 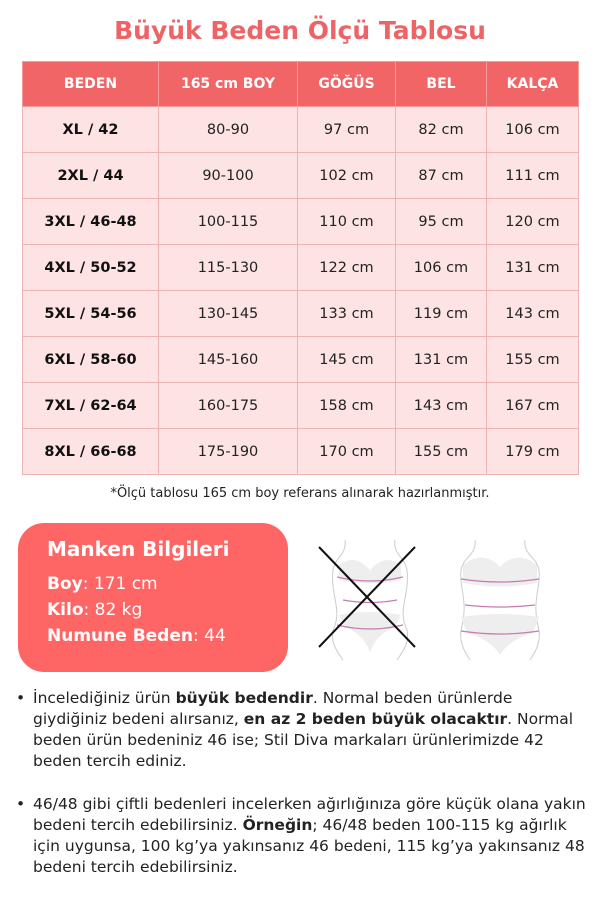 What do you see at coordinates (95, 610) in the screenshot?
I see `model-weight: Kilo: 82 kg` at bounding box center [95, 610].